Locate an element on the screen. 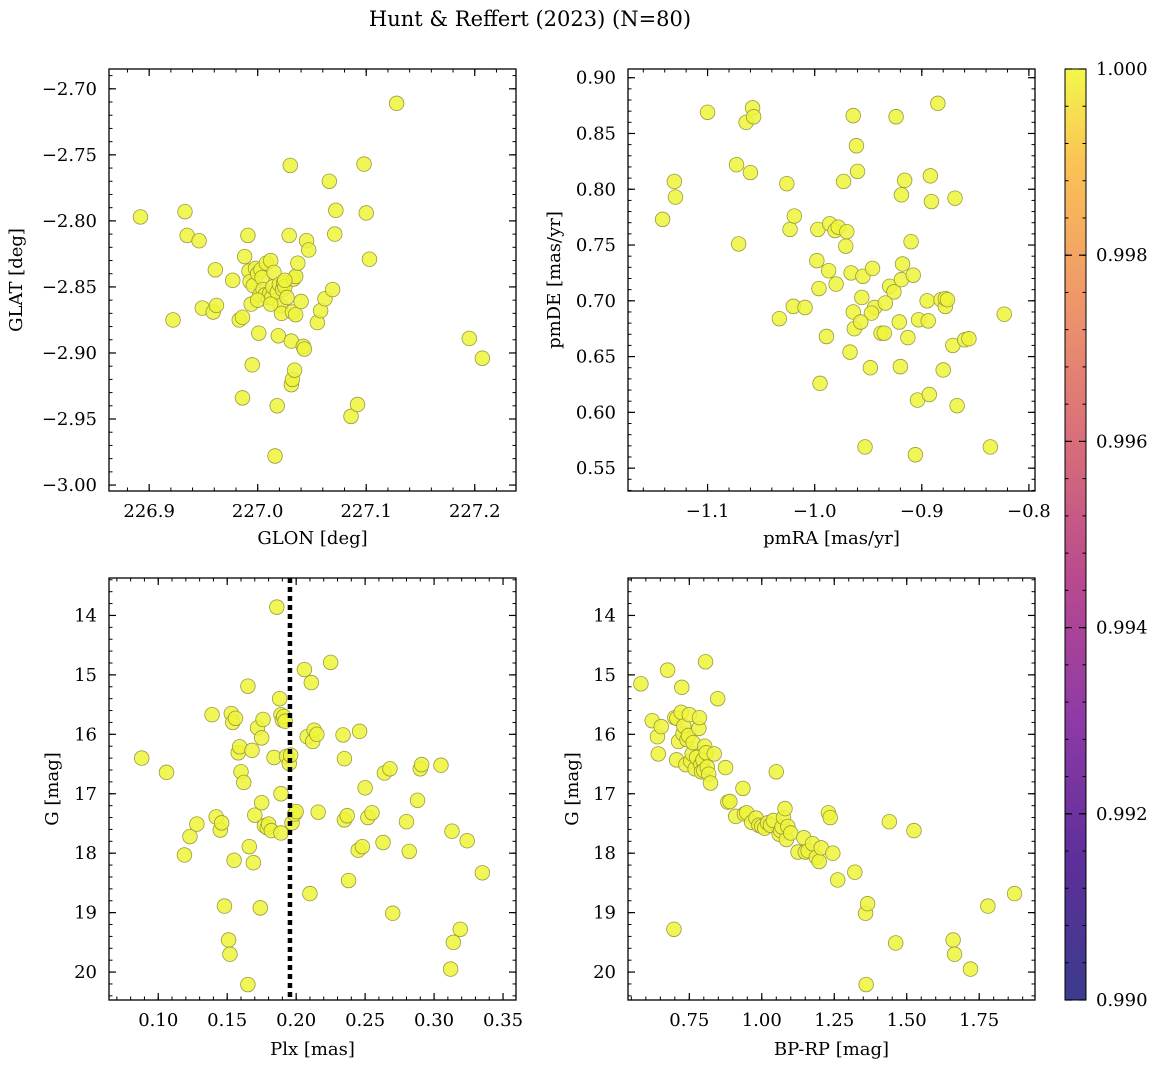 The image size is (1161, 1068). x-tick-label: 227.1 is located at coordinates (366, 511).